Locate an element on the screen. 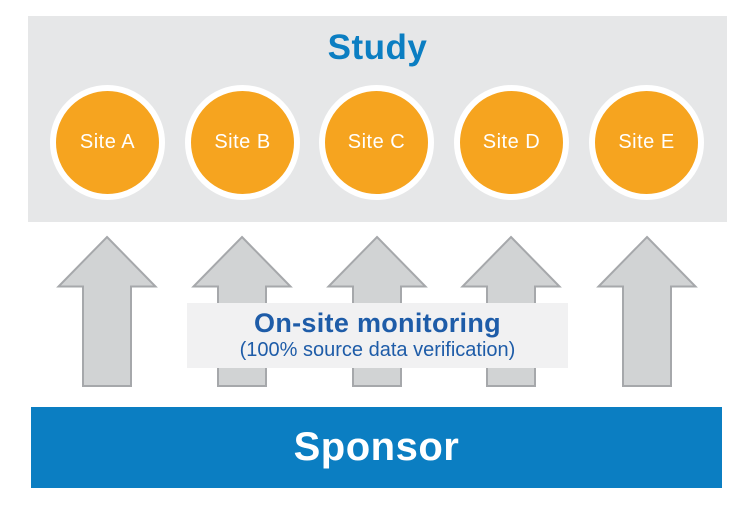 This screenshot has width=750, height=511. site-circle-e: Site E is located at coordinates (646, 142).